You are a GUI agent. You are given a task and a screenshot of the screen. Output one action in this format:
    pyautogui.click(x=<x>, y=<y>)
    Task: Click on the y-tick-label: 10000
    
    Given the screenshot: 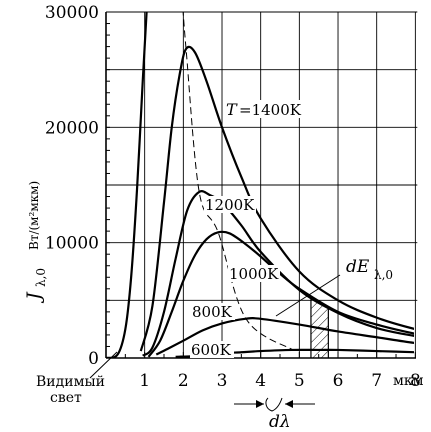 What is the action you would take?
    pyautogui.click(x=72, y=244)
    